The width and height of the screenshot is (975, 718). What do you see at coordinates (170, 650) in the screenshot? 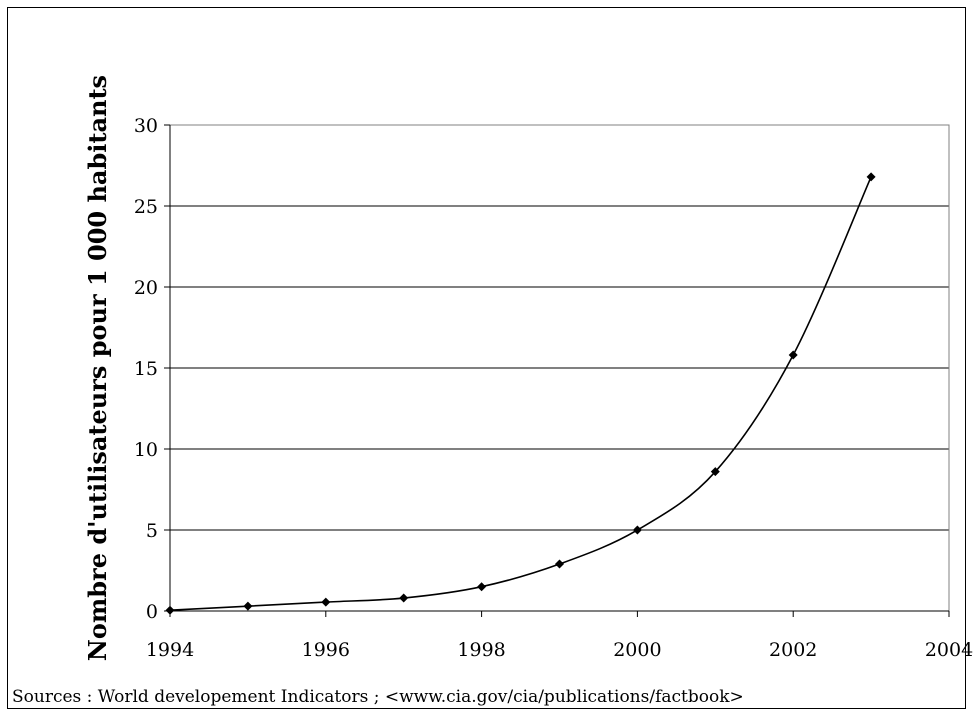
I see `x-tick-label: 1994` at bounding box center [170, 650].